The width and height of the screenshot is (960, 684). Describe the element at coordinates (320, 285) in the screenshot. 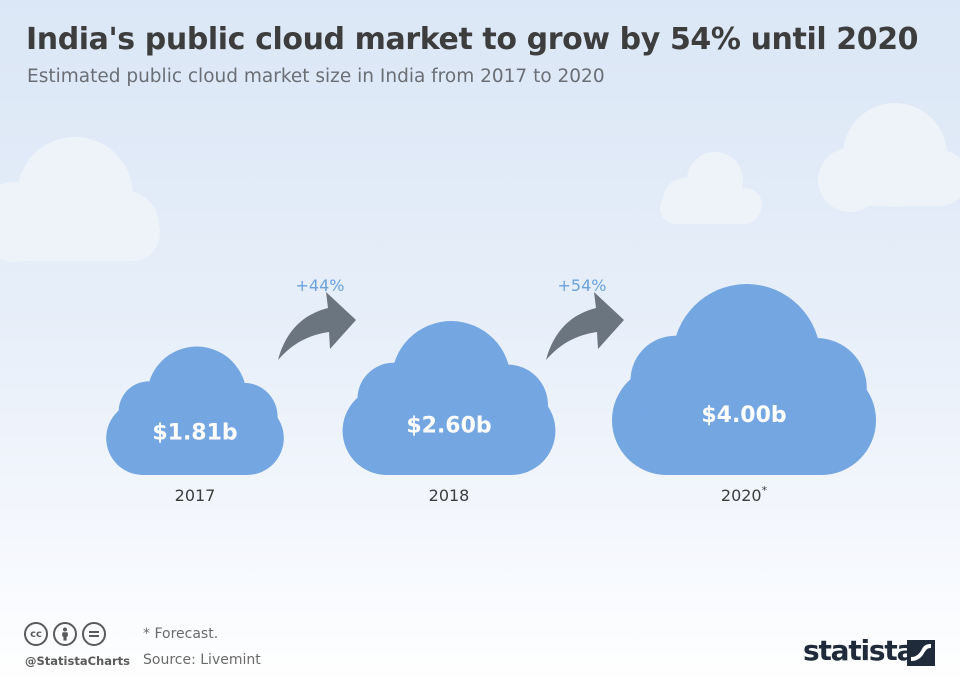

I see `growth-label-1: +44%` at that location.